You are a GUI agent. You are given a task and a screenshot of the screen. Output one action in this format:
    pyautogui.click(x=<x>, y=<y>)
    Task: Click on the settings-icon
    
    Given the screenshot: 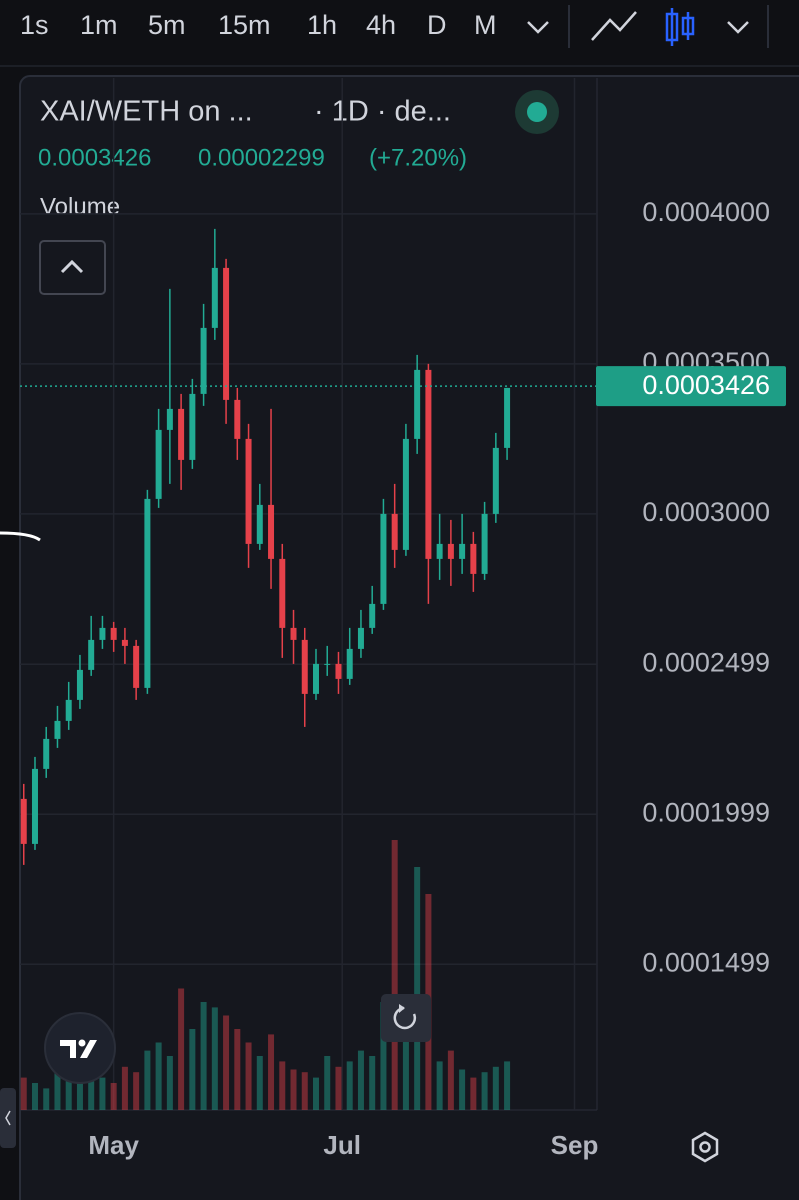 What is the action you would take?
    pyautogui.click(x=705, y=1147)
    